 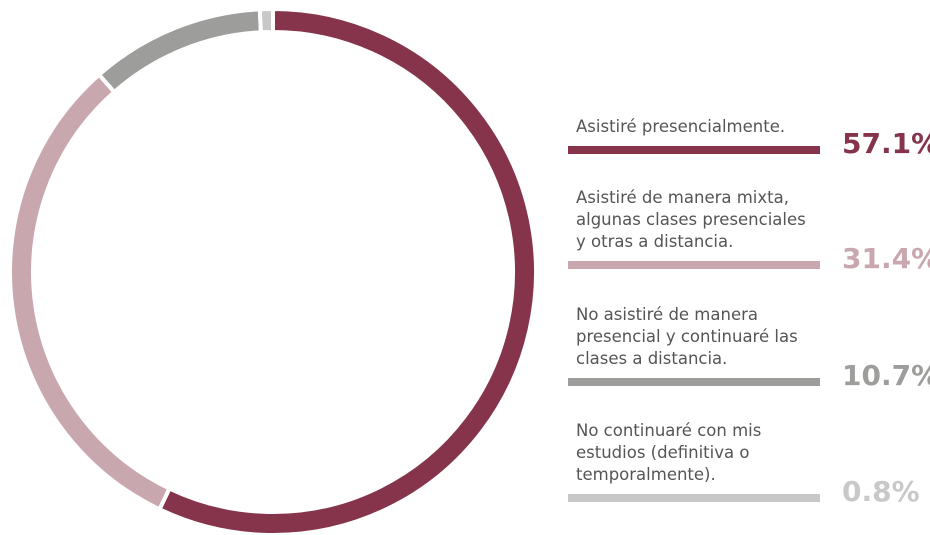 What do you see at coordinates (886, 375) in the screenshot?
I see `value-label: 10.7%` at bounding box center [886, 375].